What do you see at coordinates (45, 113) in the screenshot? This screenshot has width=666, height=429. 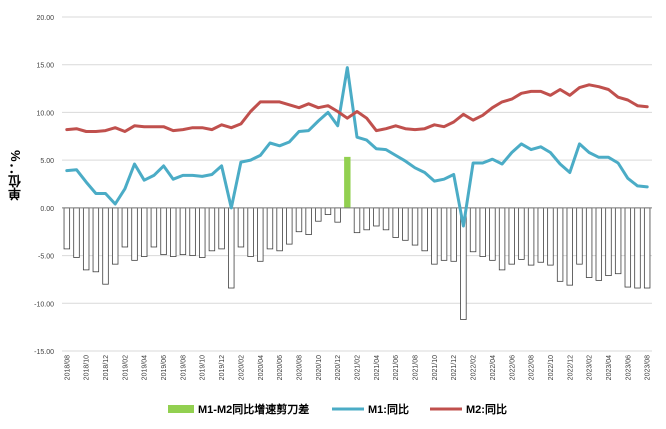 I see `y-tick-label: 10.00` at bounding box center [45, 113].